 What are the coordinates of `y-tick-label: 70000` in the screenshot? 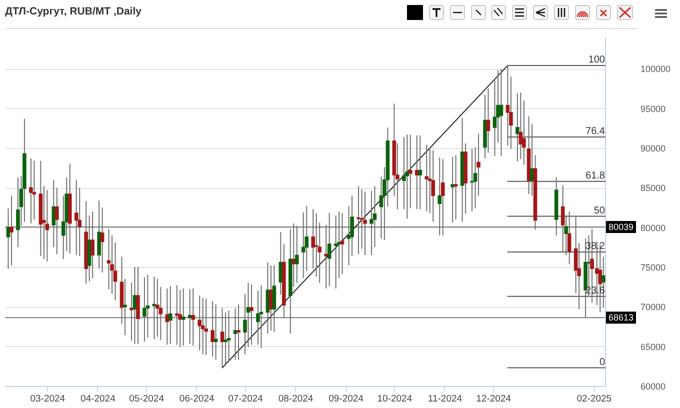 It's located at (653, 307).